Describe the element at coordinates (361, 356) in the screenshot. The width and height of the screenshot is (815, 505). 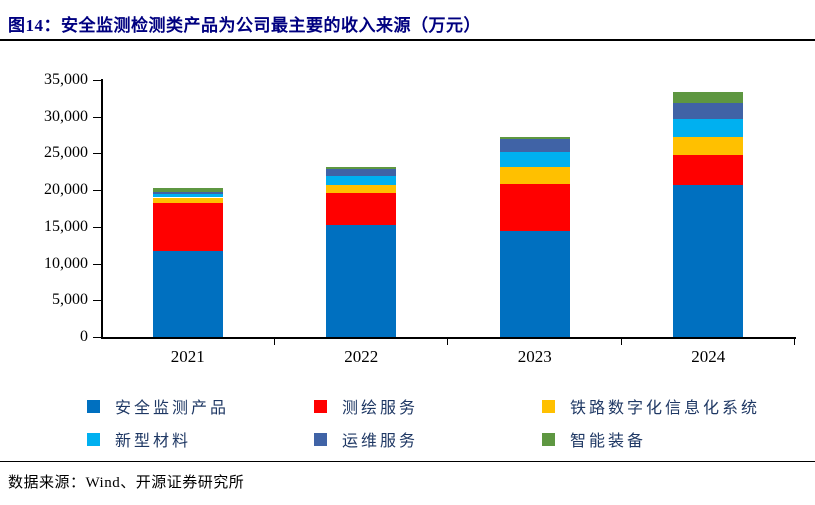
I see `x-axis-label: 2022` at that location.